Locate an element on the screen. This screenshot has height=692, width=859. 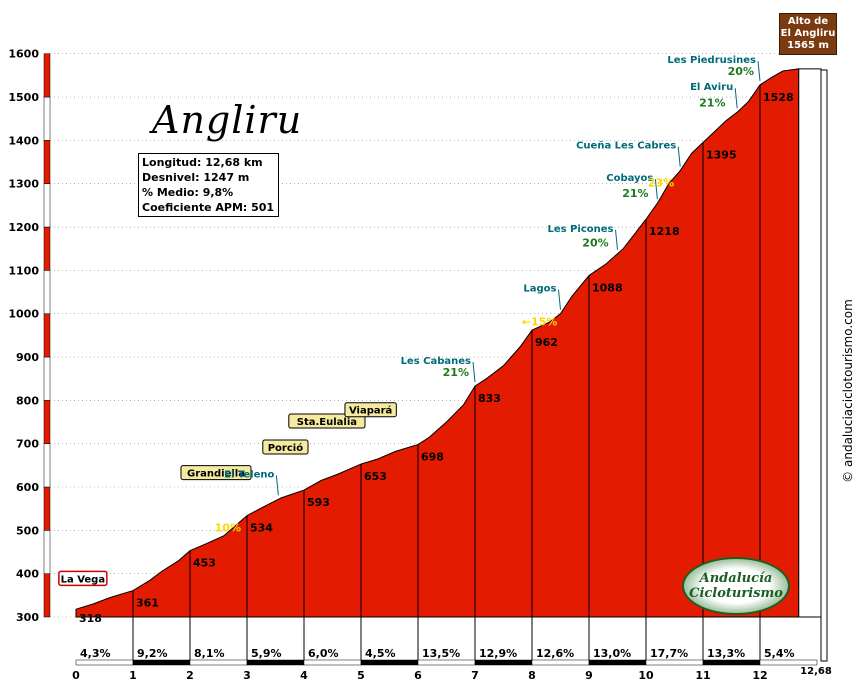
y-tick-label: 1500 is located at coordinates (23, 97).